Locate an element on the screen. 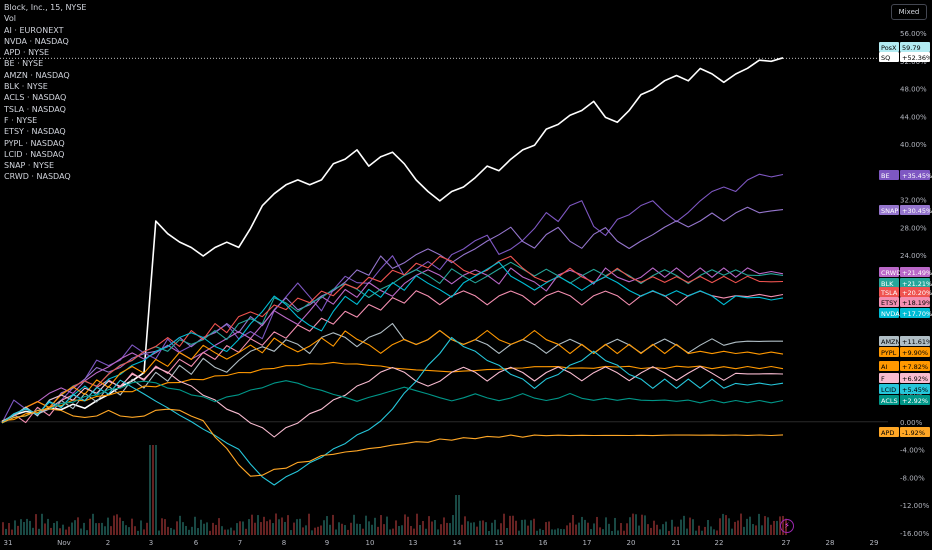 The width and height of the screenshot is (932, 550). legend-item: Block, Inc., 15, NYSE is located at coordinates (45, 7).